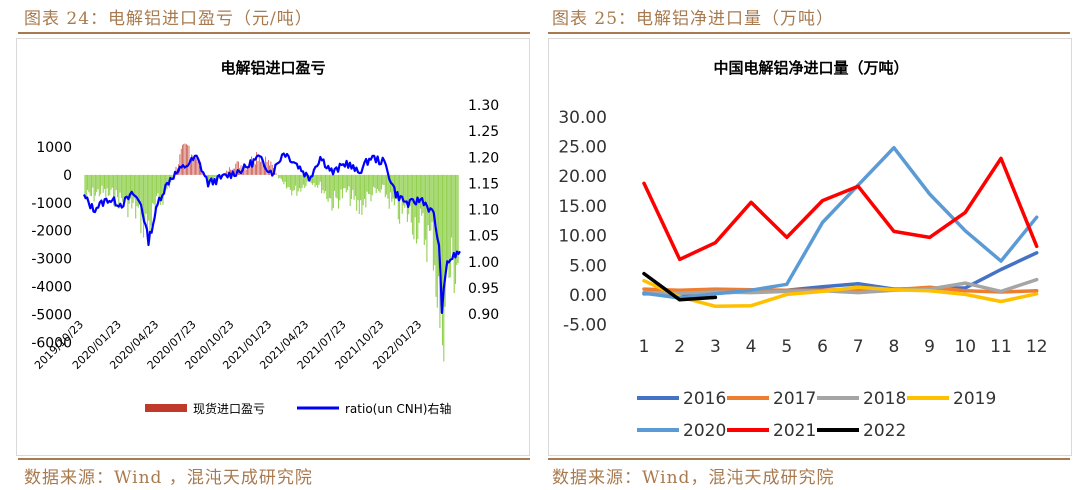  Describe the element at coordinates (483, 158) in the screenshot. I see `right-y-tick-label: 1.20` at that location.